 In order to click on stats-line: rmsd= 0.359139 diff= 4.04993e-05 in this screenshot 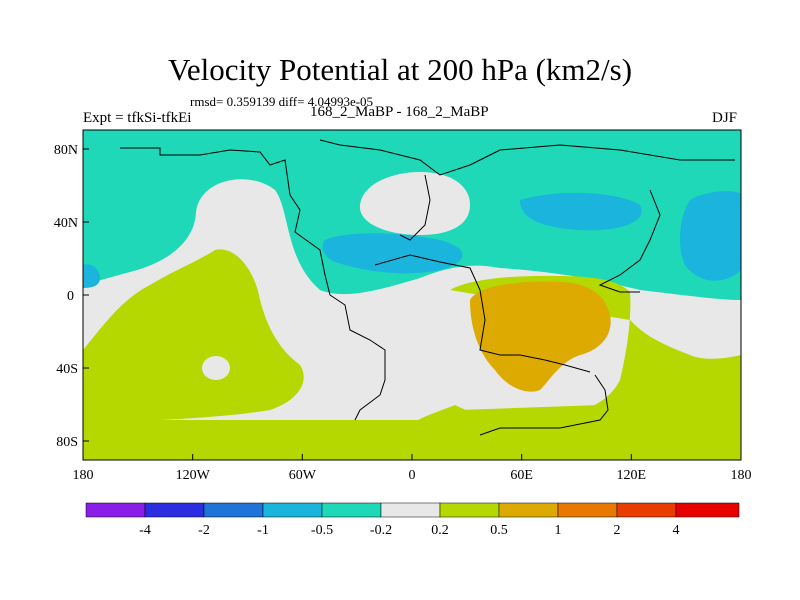, I will do `click(282, 101)`.